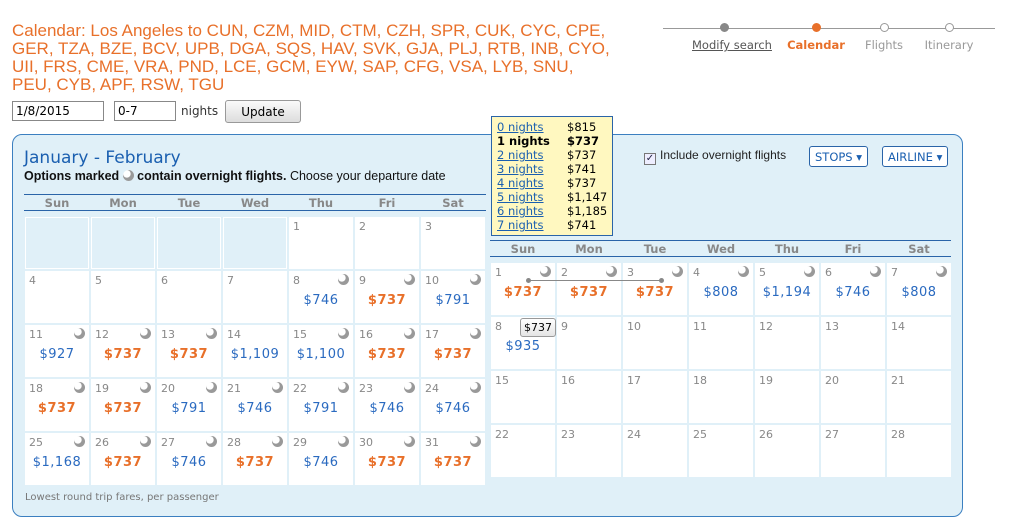  Describe the element at coordinates (145, 111) in the screenshot. I see `nights-range-input` at that location.